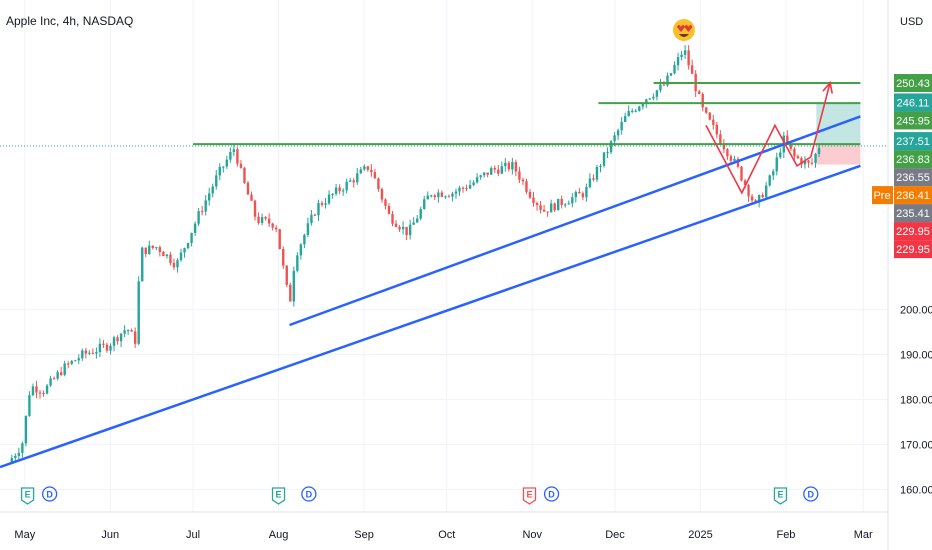 The image size is (932, 550). Describe the element at coordinates (916, 311) in the screenshot. I see `y-tick-label: 200.00` at that location.